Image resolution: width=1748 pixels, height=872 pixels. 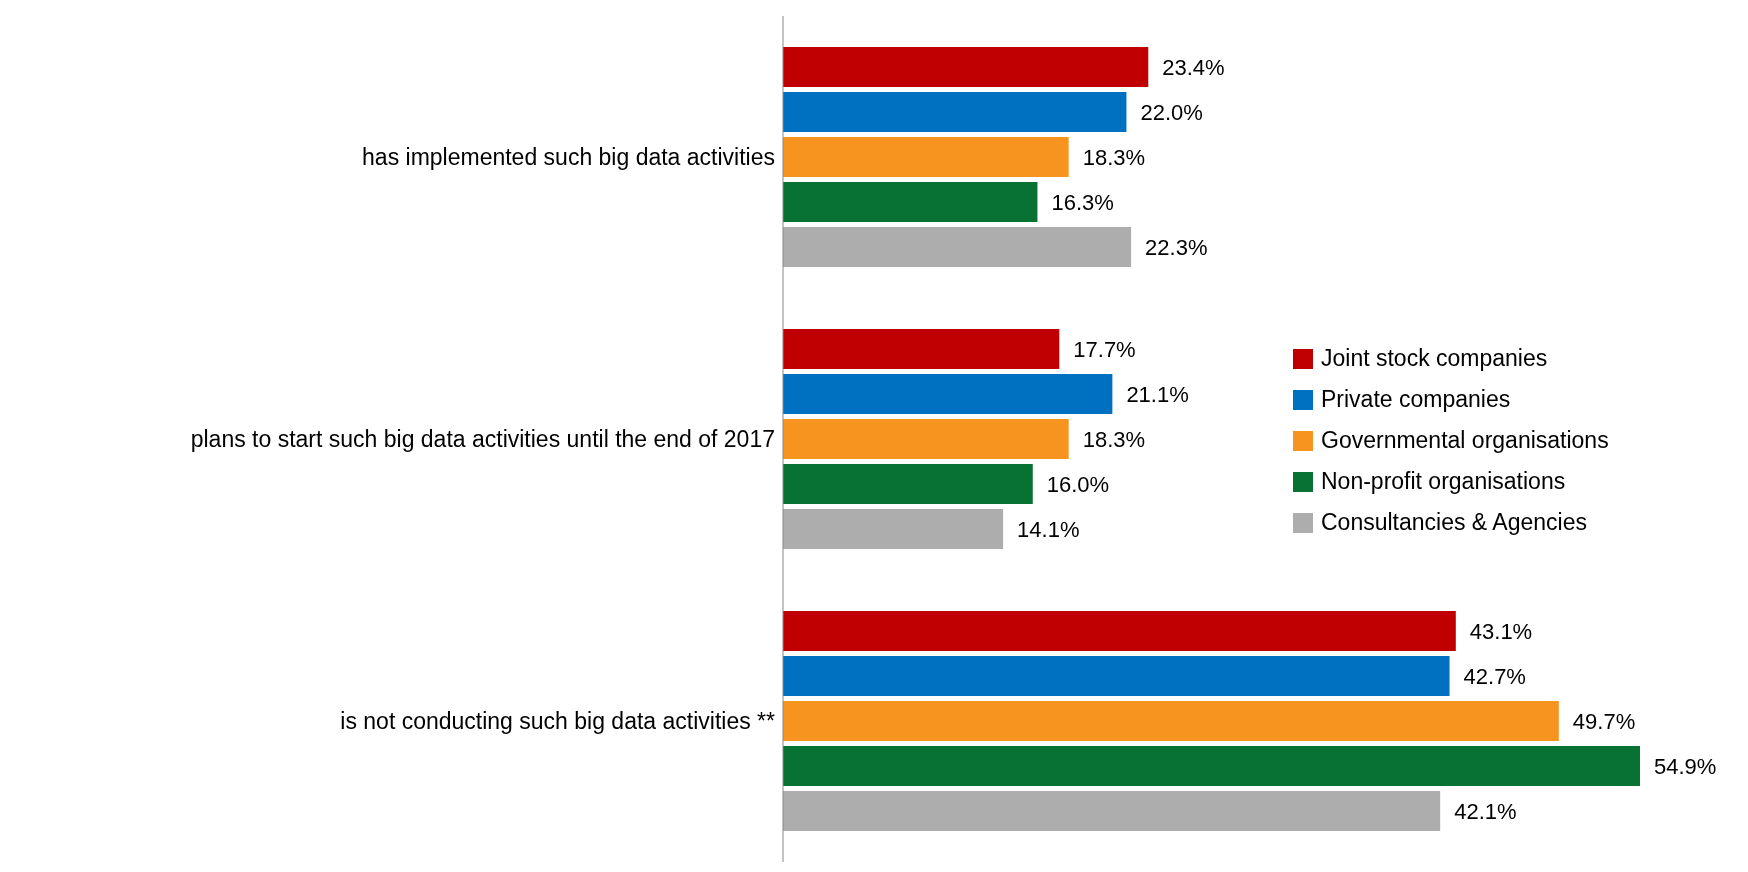 What do you see at coordinates (1416, 399) in the screenshot?
I see `legend-label: Private companies` at bounding box center [1416, 399].